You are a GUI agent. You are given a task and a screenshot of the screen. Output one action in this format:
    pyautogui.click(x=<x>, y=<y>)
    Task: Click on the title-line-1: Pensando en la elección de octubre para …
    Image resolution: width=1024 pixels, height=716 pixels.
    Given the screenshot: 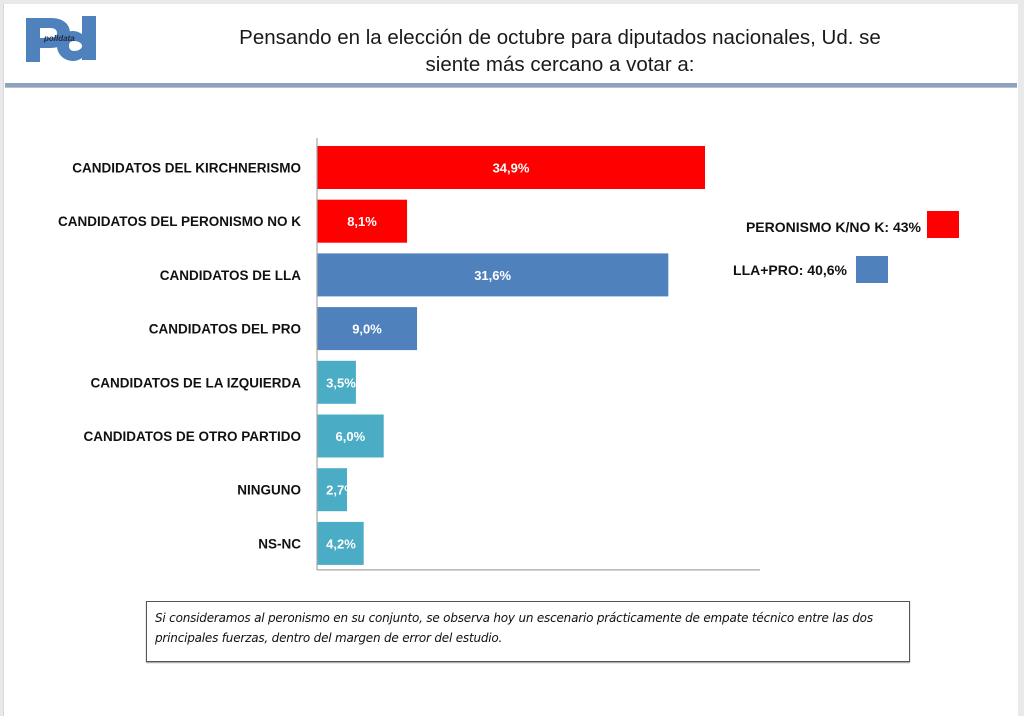 What is the action you would take?
    pyautogui.click(x=560, y=37)
    